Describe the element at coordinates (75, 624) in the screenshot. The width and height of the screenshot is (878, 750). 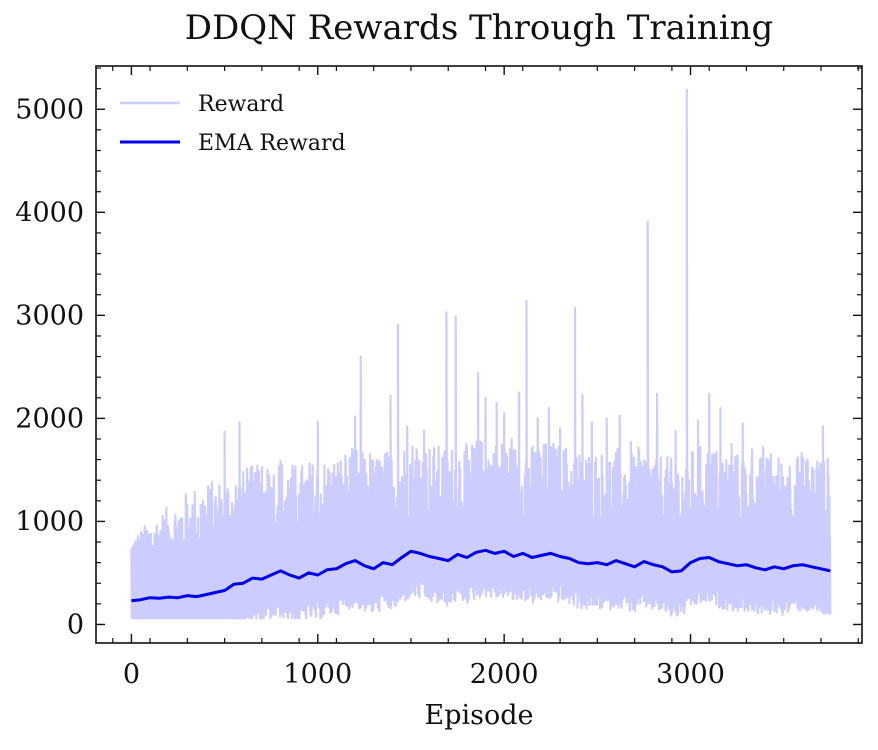
I see `y-tick-label: 0` at that location.